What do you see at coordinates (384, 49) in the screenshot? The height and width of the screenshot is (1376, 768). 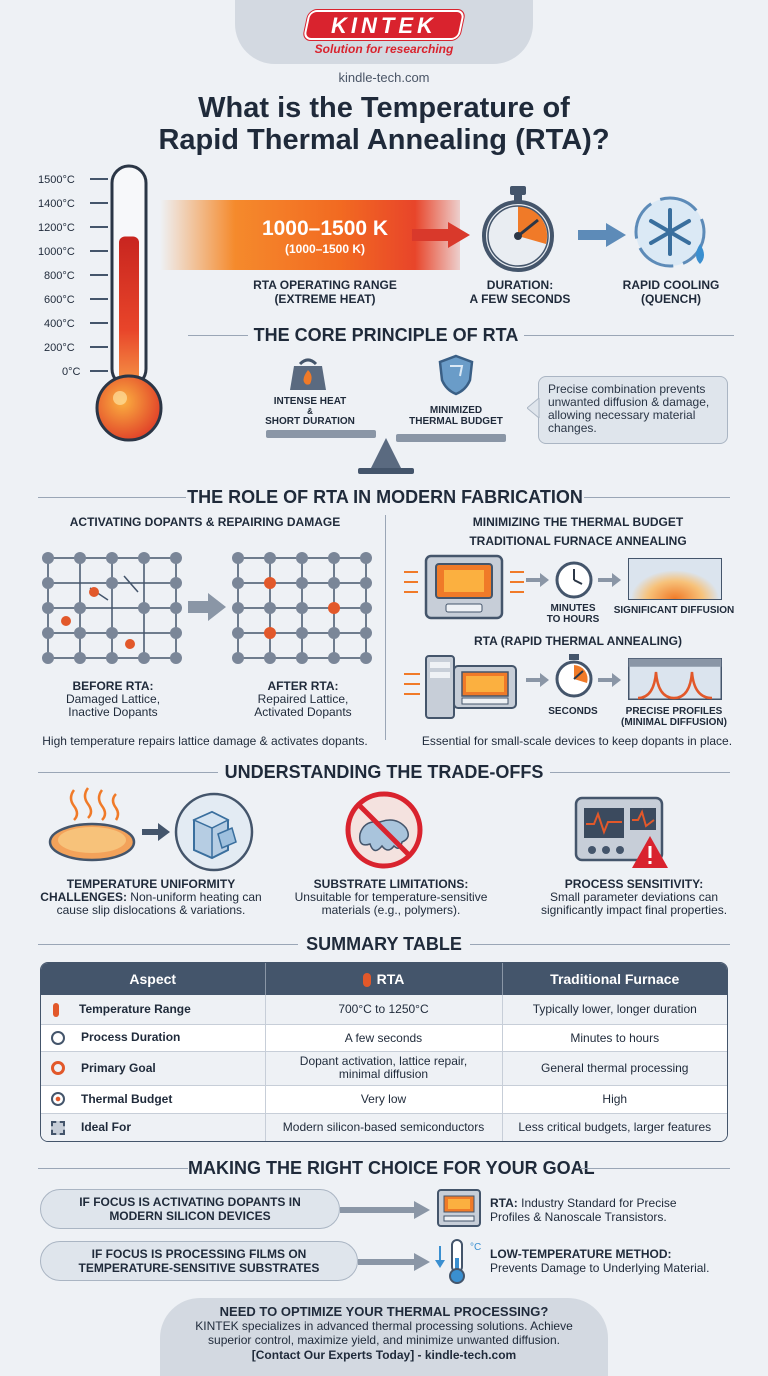 I see `tagline: Solution for researching` at bounding box center [384, 49].